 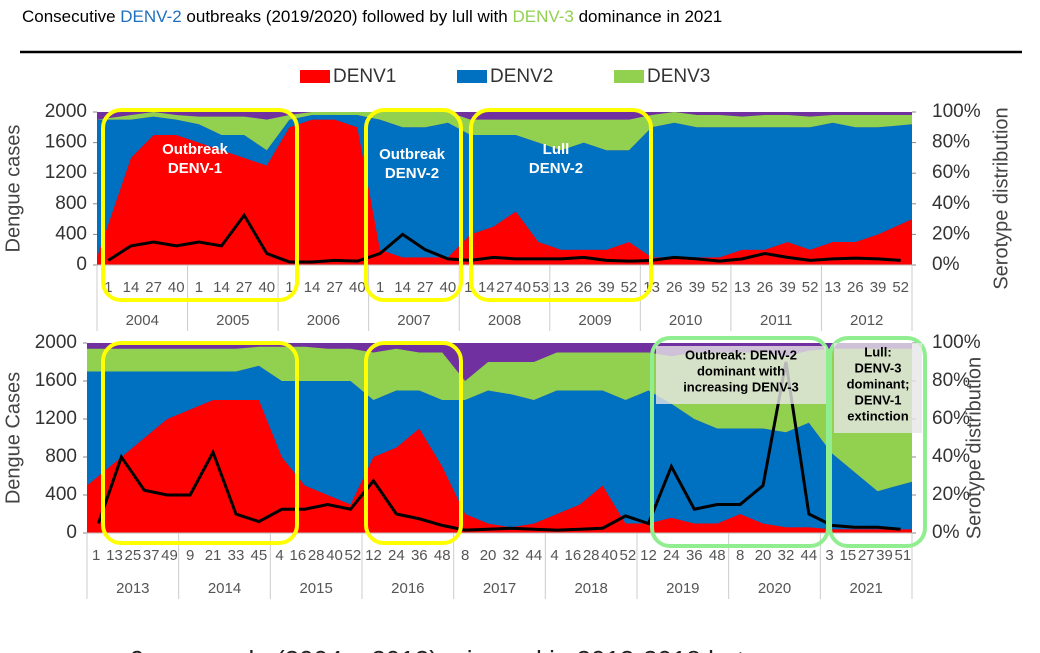 What do you see at coordinates (71, 16) in the screenshot?
I see `title-part: Consecutive` at bounding box center [71, 16].